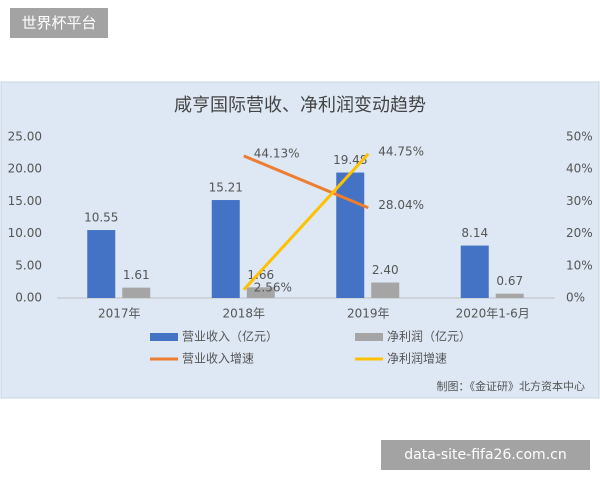  Describe the element at coordinates (511, 386) in the screenshot. I see `source-note: 制图：《金证研》北方资本中心` at that location.